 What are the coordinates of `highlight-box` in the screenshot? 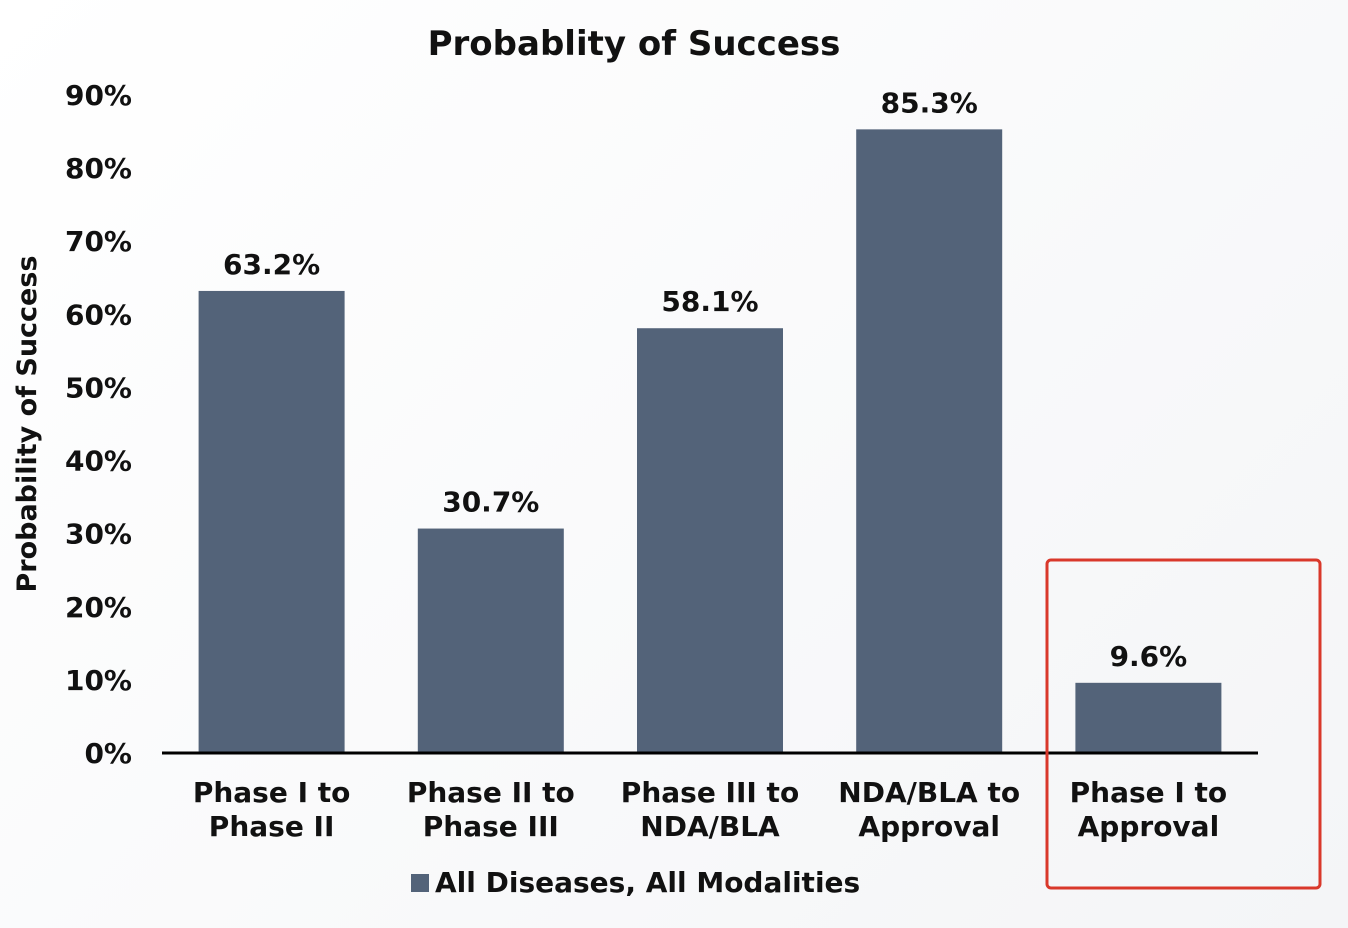 It's located at (1183, 724).